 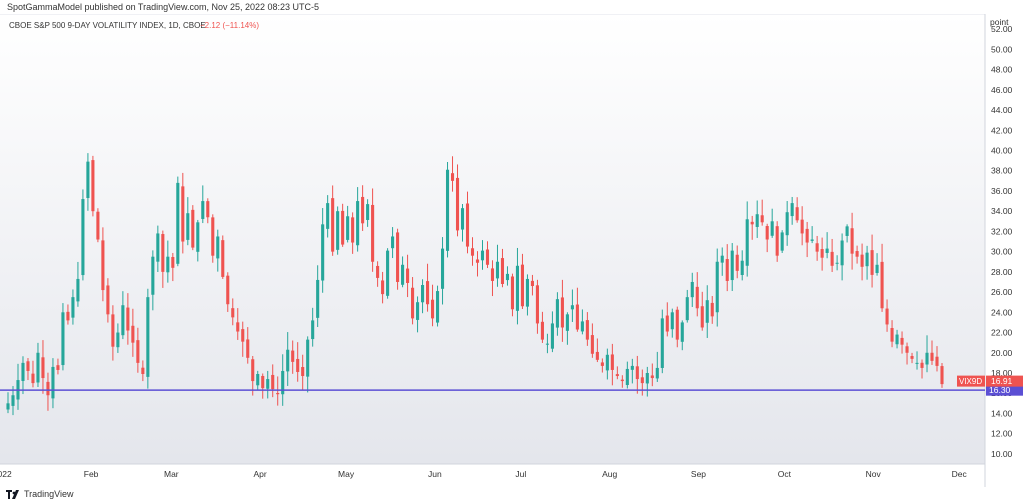 What do you see at coordinates (13, 495) in the screenshot?
I see `tradingview-logo-icon` at bounding box center [13, 495].